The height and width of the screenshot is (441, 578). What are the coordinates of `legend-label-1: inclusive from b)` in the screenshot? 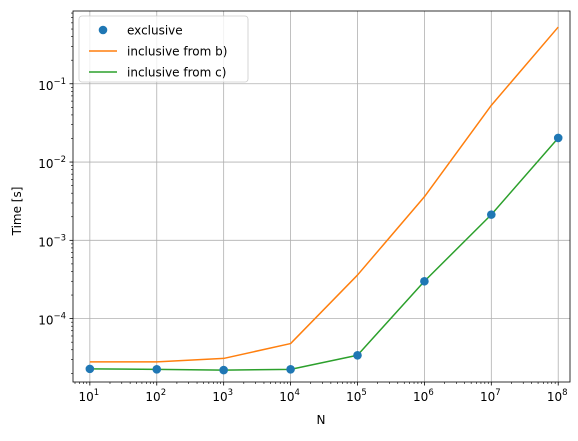 It's located at (177, 52).